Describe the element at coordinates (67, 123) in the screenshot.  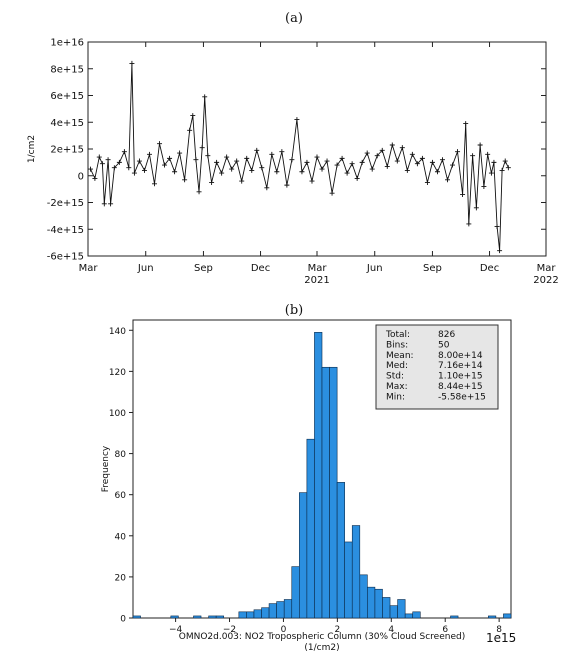
I see `ytick-label: 4e+15` at that location.